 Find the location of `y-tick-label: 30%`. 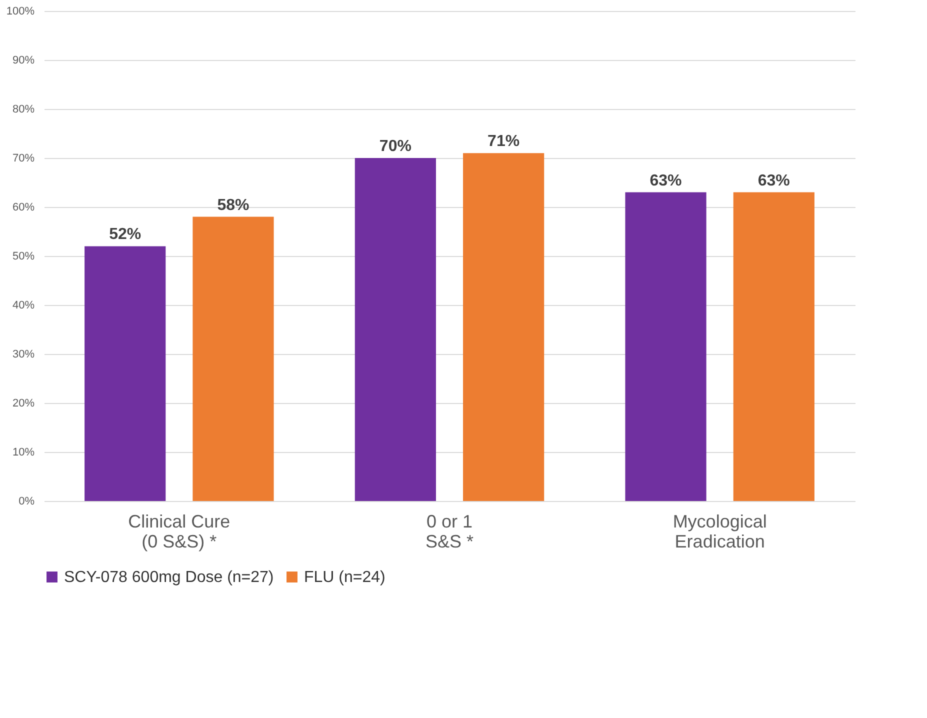

y-tick-label: 30% is located at coordinates (23, 354).